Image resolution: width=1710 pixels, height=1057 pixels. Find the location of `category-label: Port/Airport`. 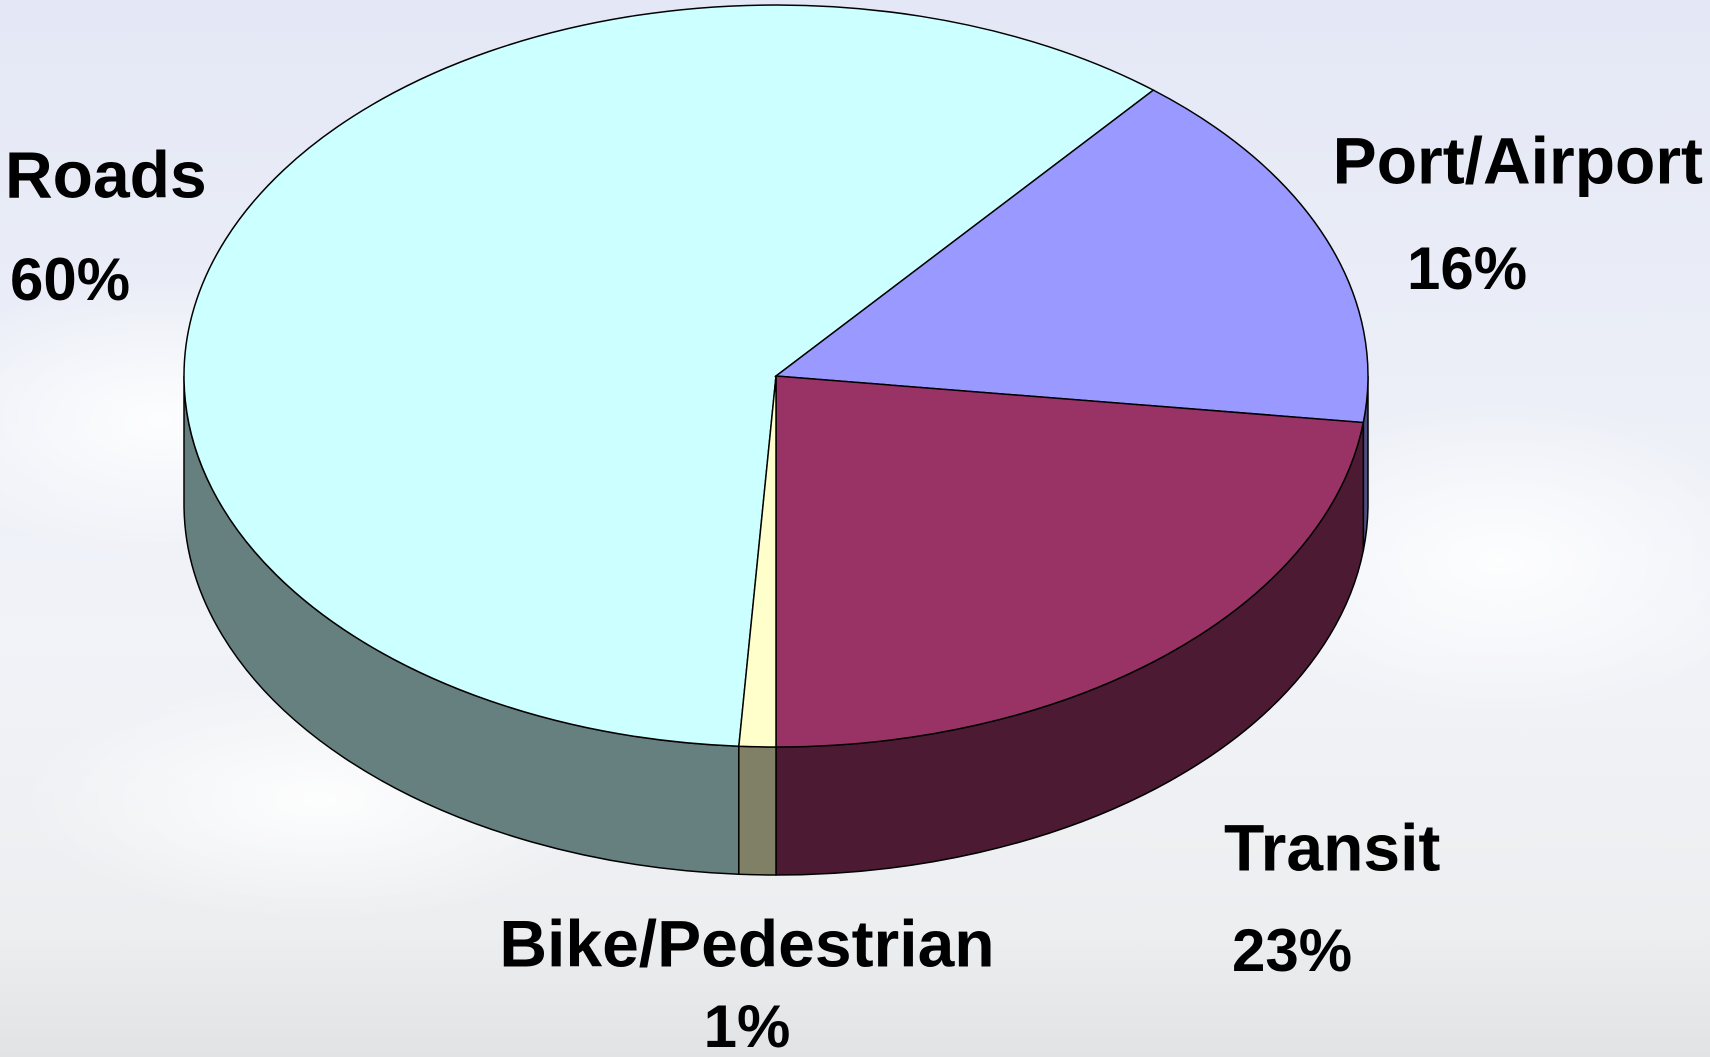

category-label: Port/Airport is located at coordinates (1518, 160).